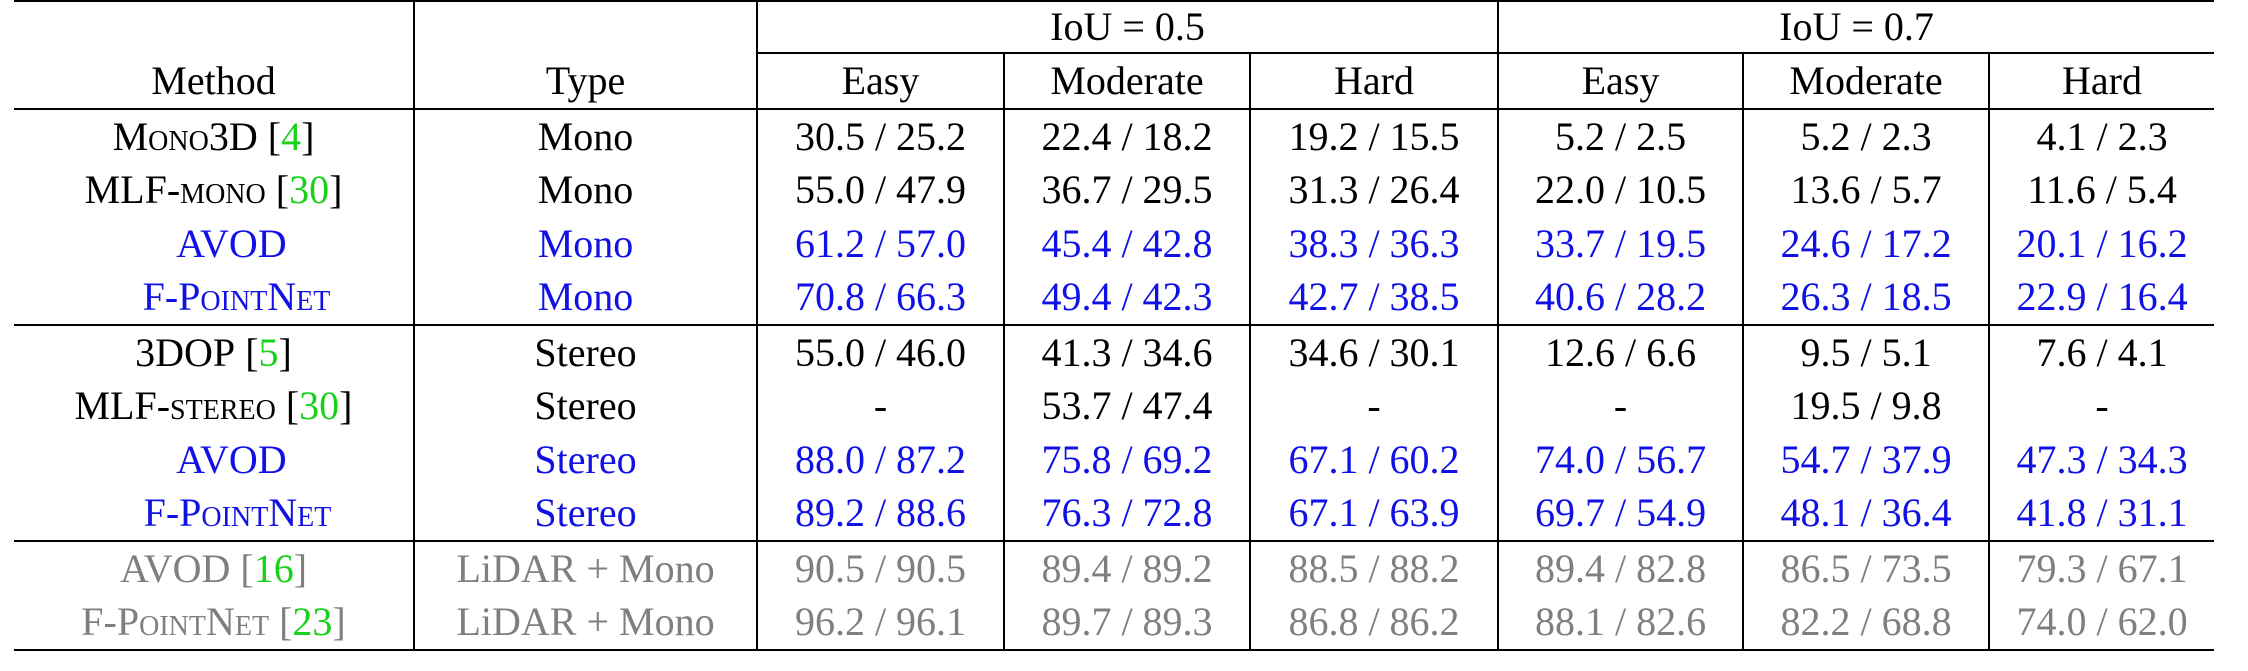 Image resolution: width=2248 pixels, height=671 pixels. I want to click on value-cell: 22.4 / 18.2, so click(1126, 136).